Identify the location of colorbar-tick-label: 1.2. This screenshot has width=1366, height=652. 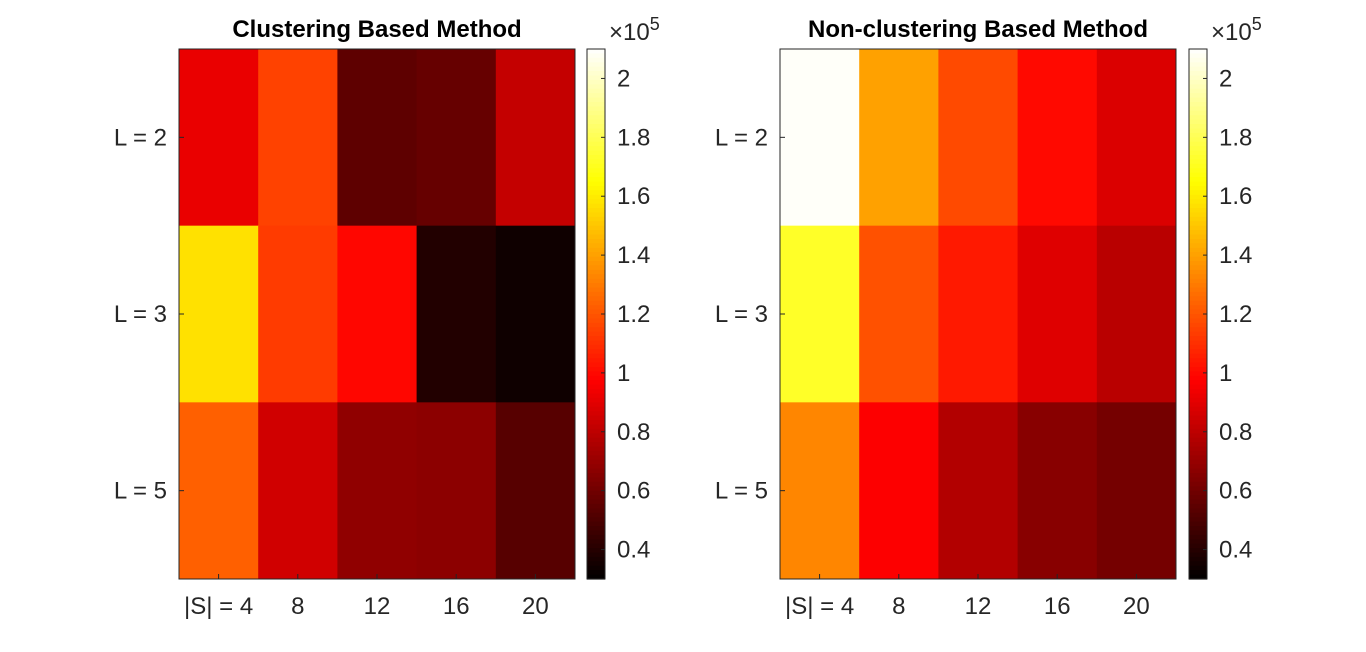
(633, 314).